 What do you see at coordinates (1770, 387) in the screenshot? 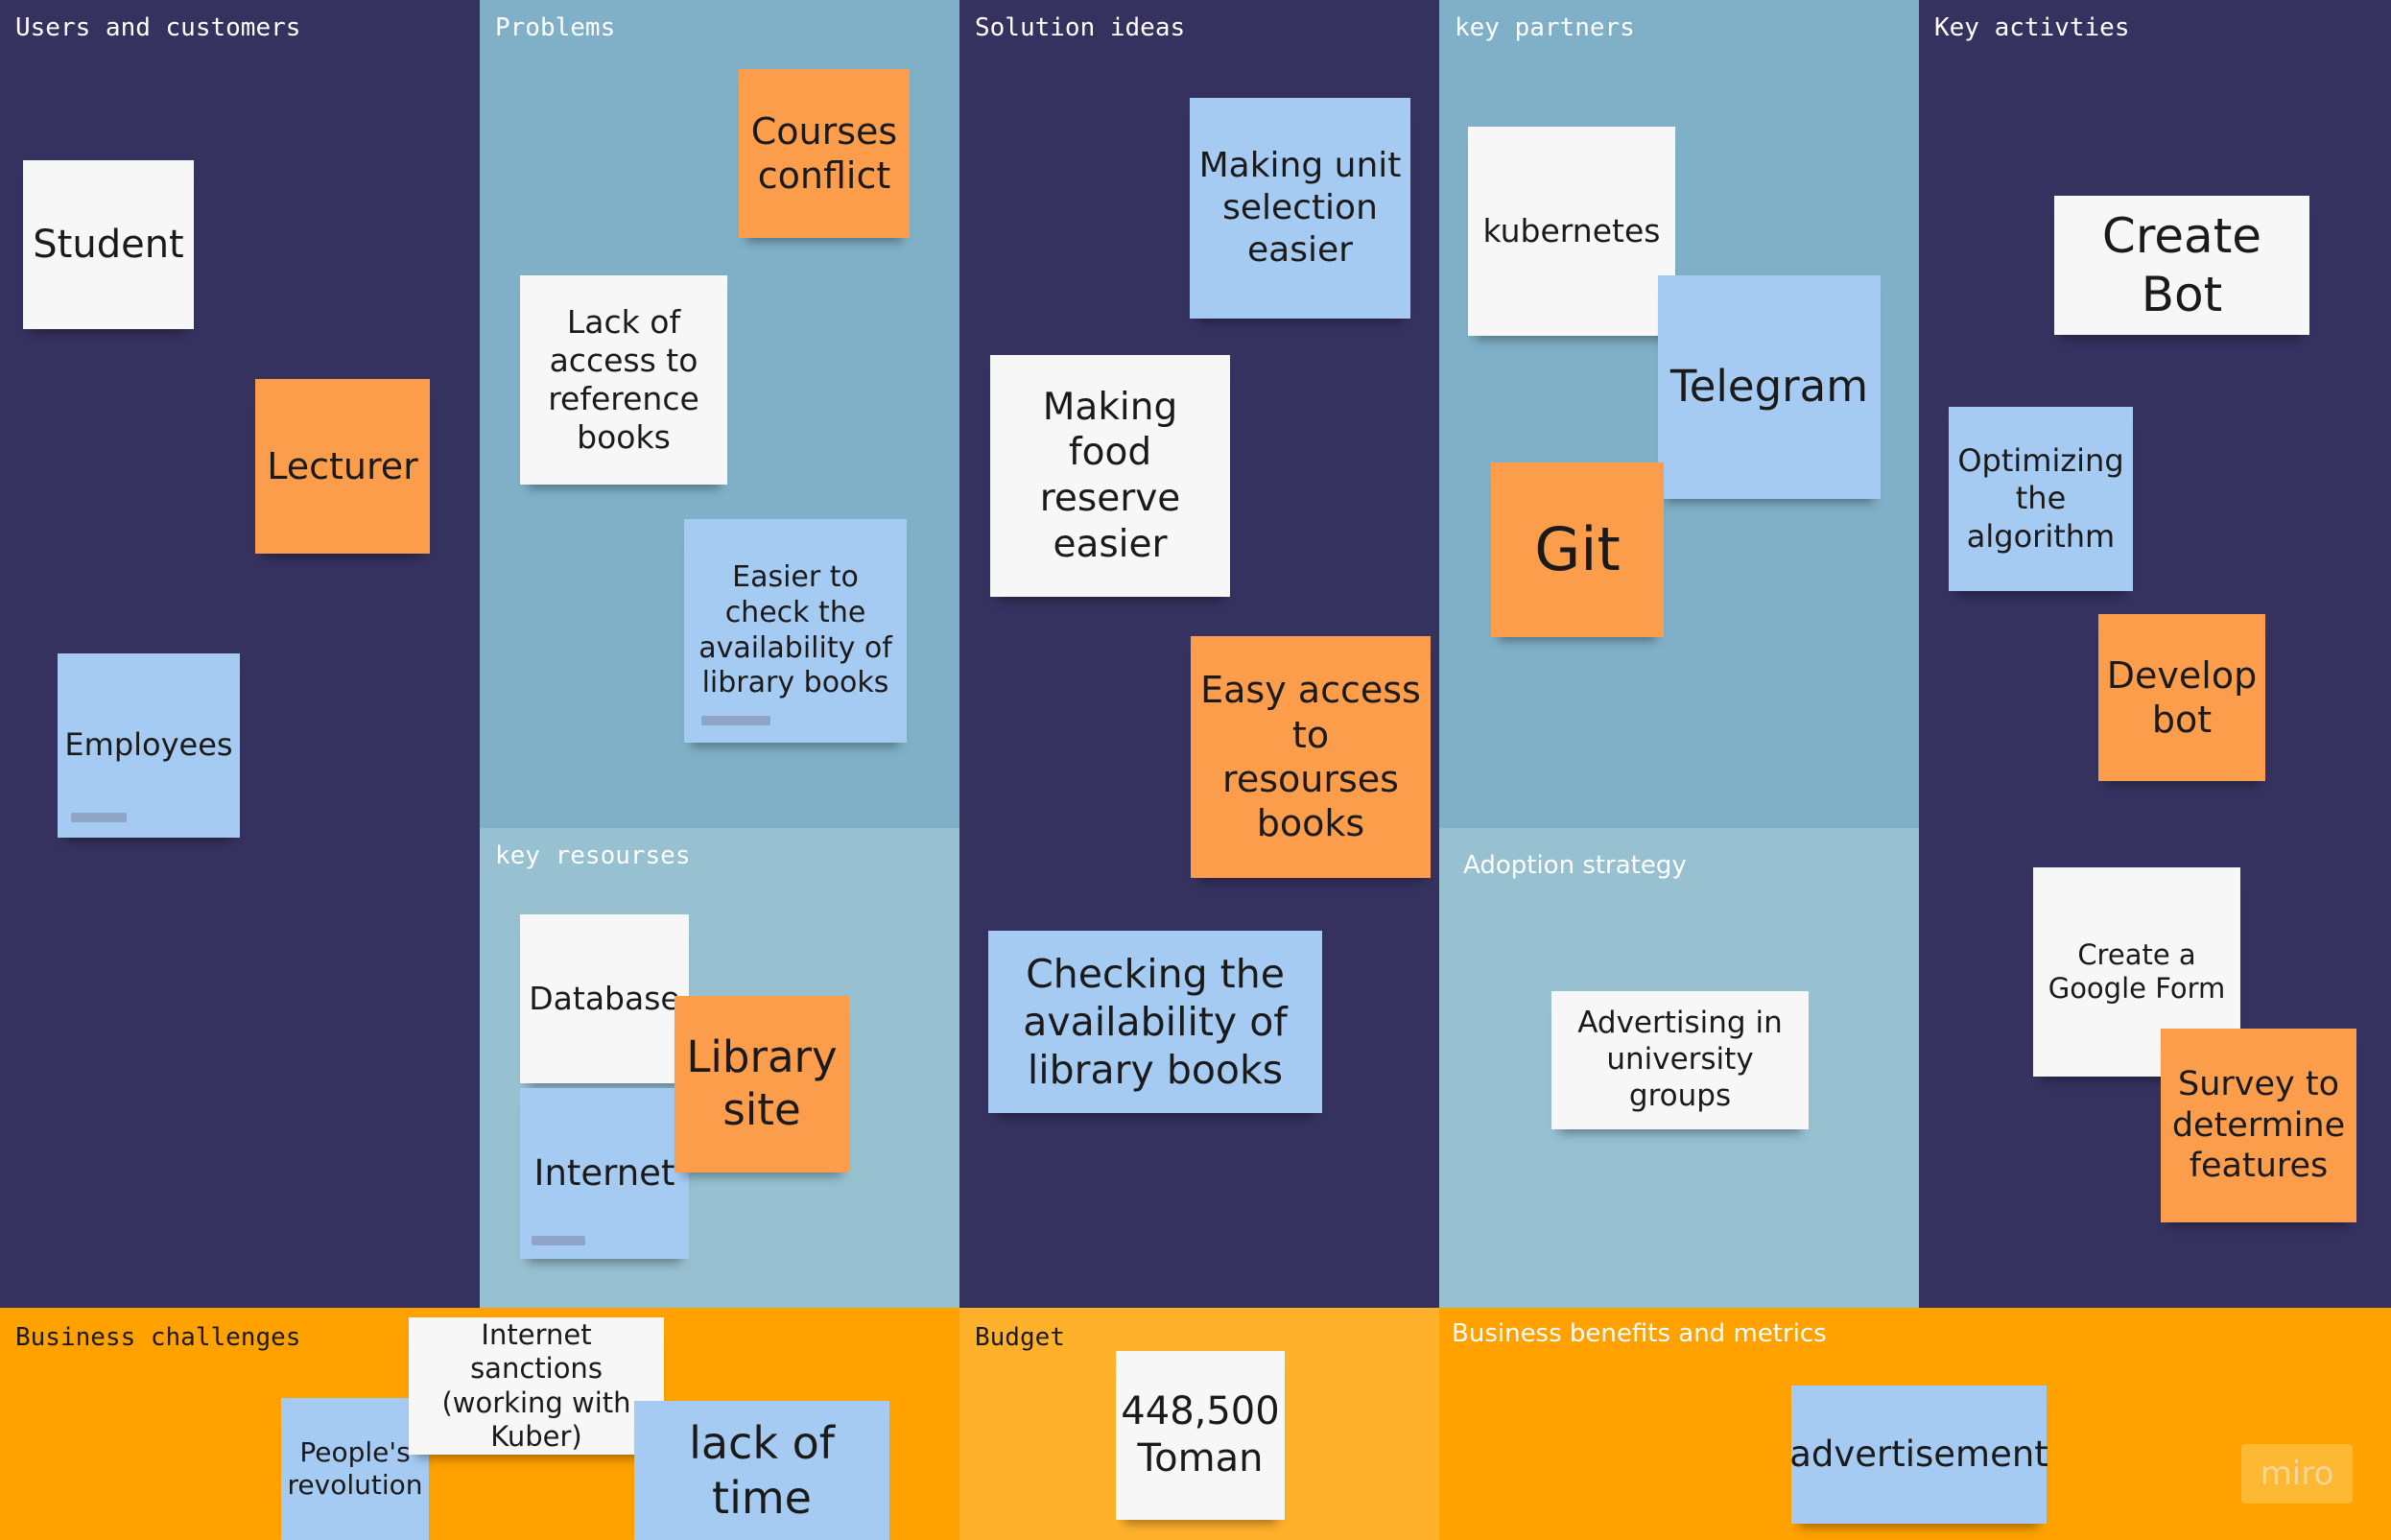
I see `sticky-note-telegram: Telegram` at bounding box center [1770, 387].